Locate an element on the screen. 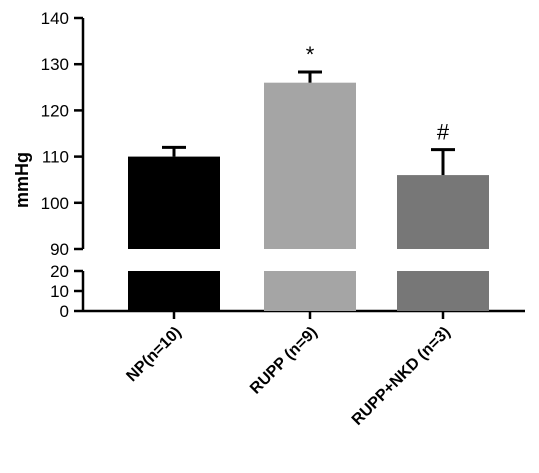 This screenshot has height=473, width=539. significance-marker: # is located at coordinates (443, 132).